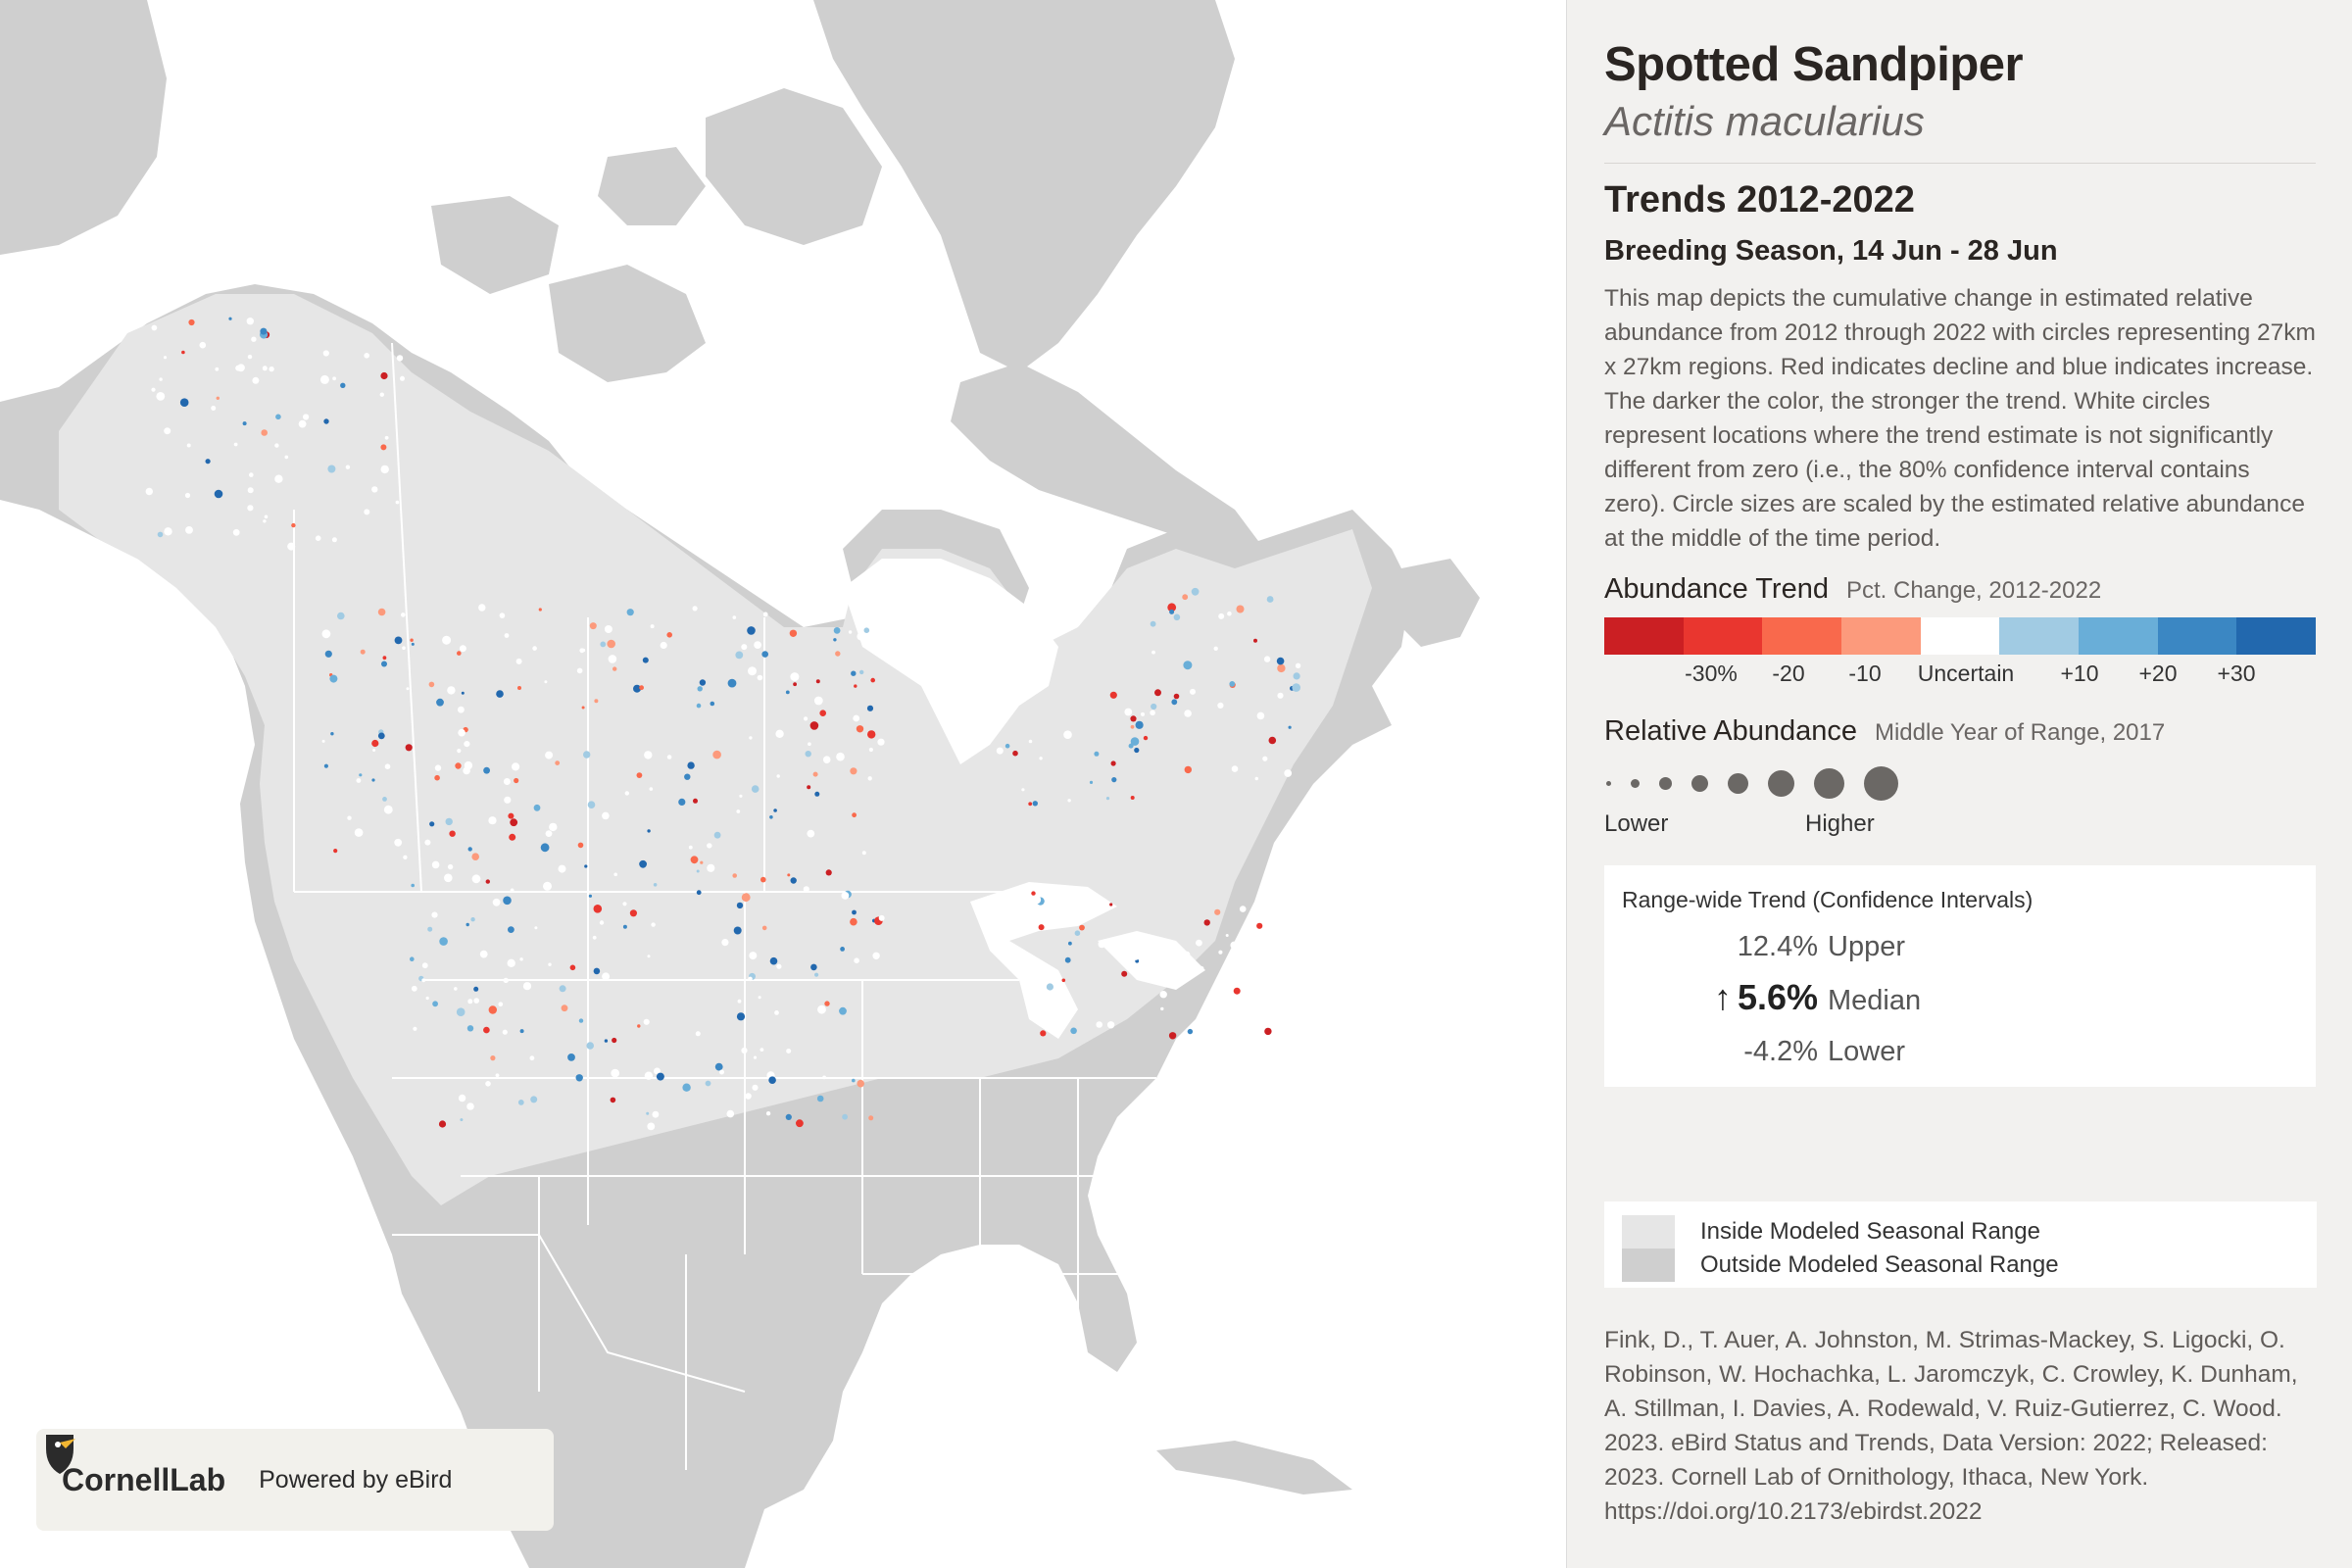 This screenshot has height=1568, width=2352. What do you see at coordinates (652, 186) in the screenshot?
I see `arctic-island-small` at bounding box center [652, 186].